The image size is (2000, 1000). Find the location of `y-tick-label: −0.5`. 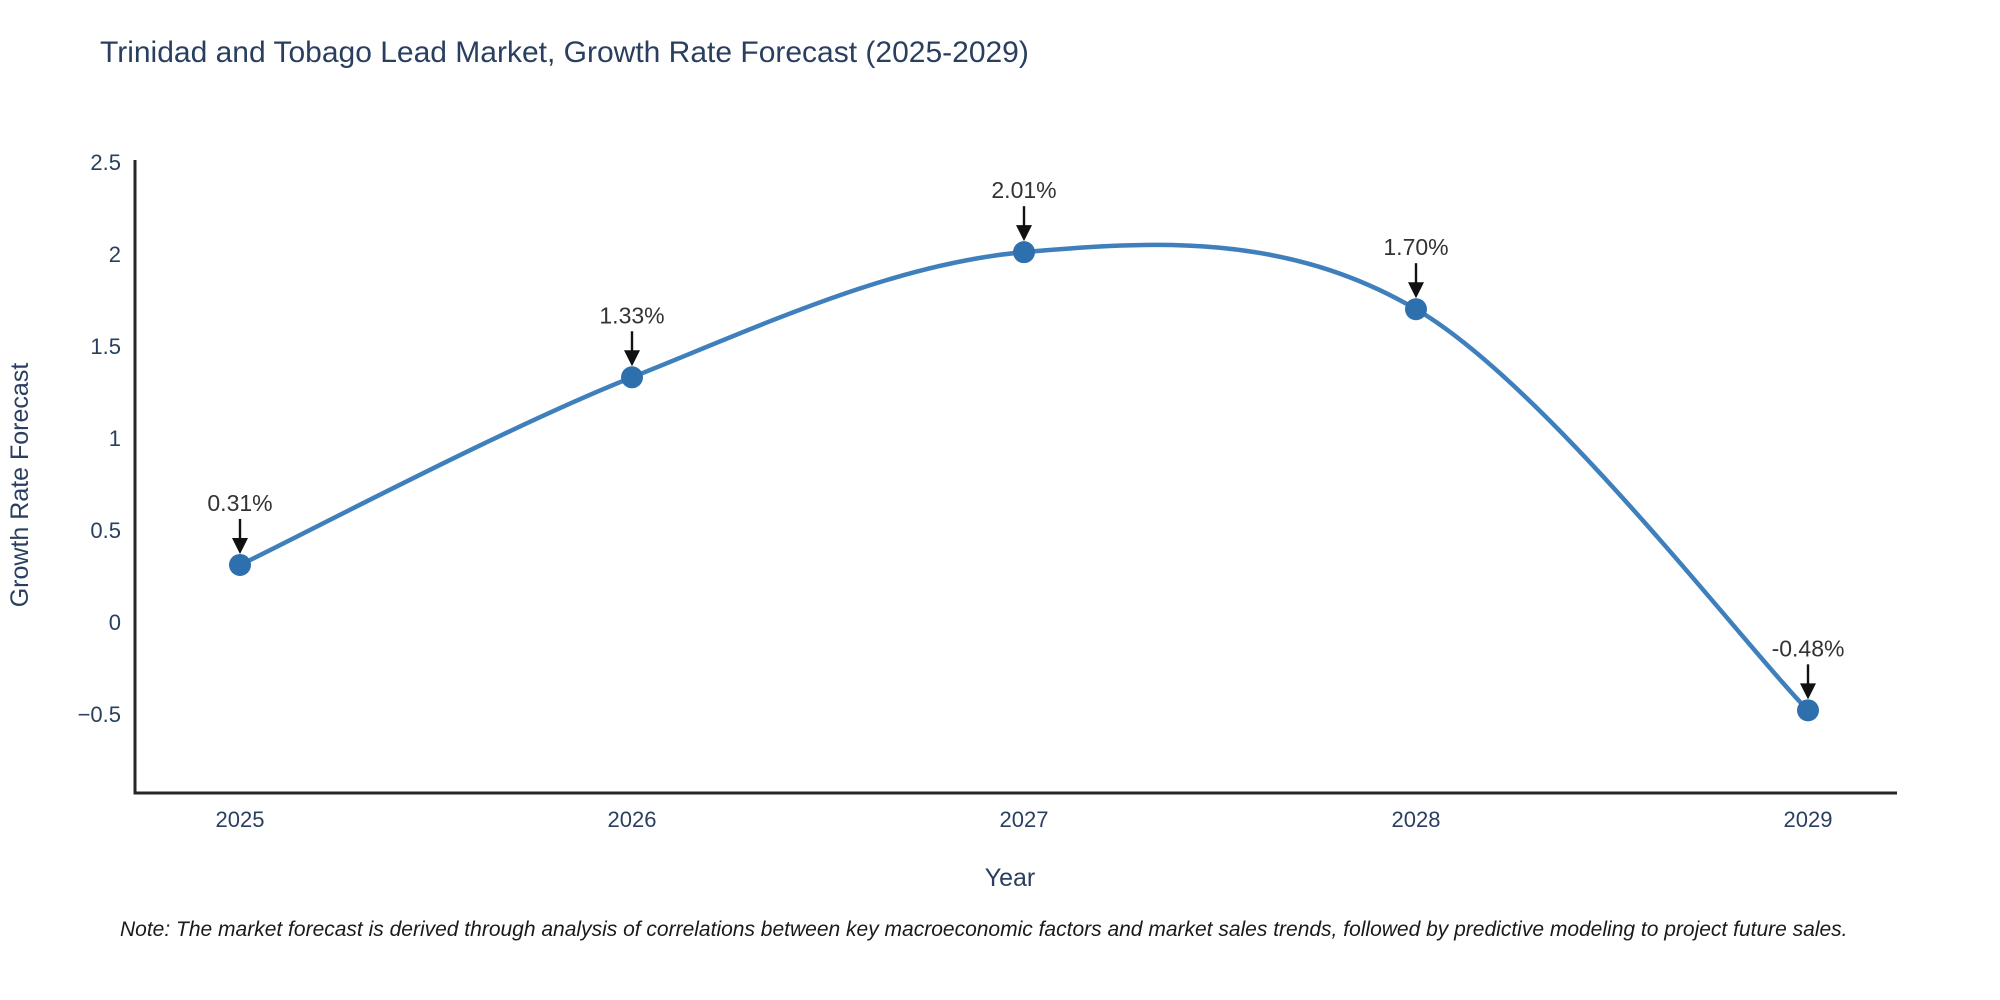

y-tick-label: −0.5 is located at coordinates (99, 714).